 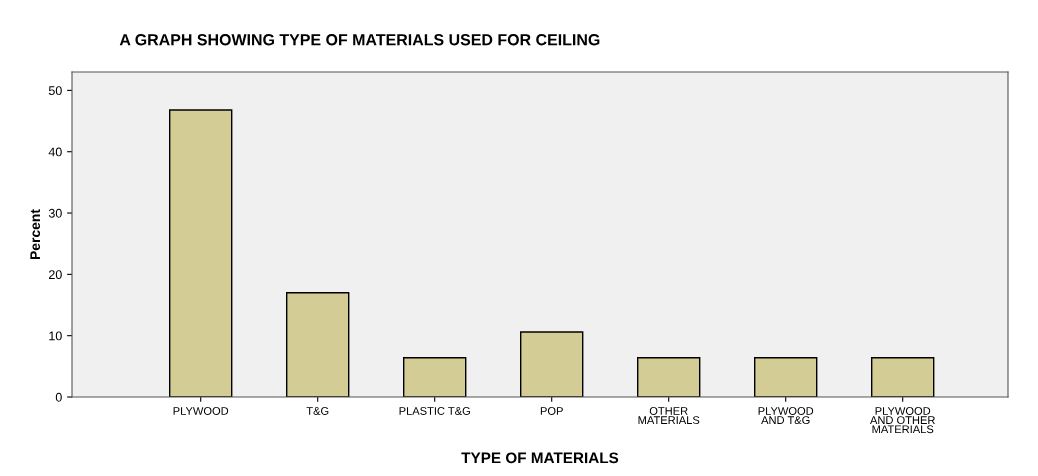 I want to click on x-axis-title: TYPE OF MATERIALS, so click(x=540, y=458).